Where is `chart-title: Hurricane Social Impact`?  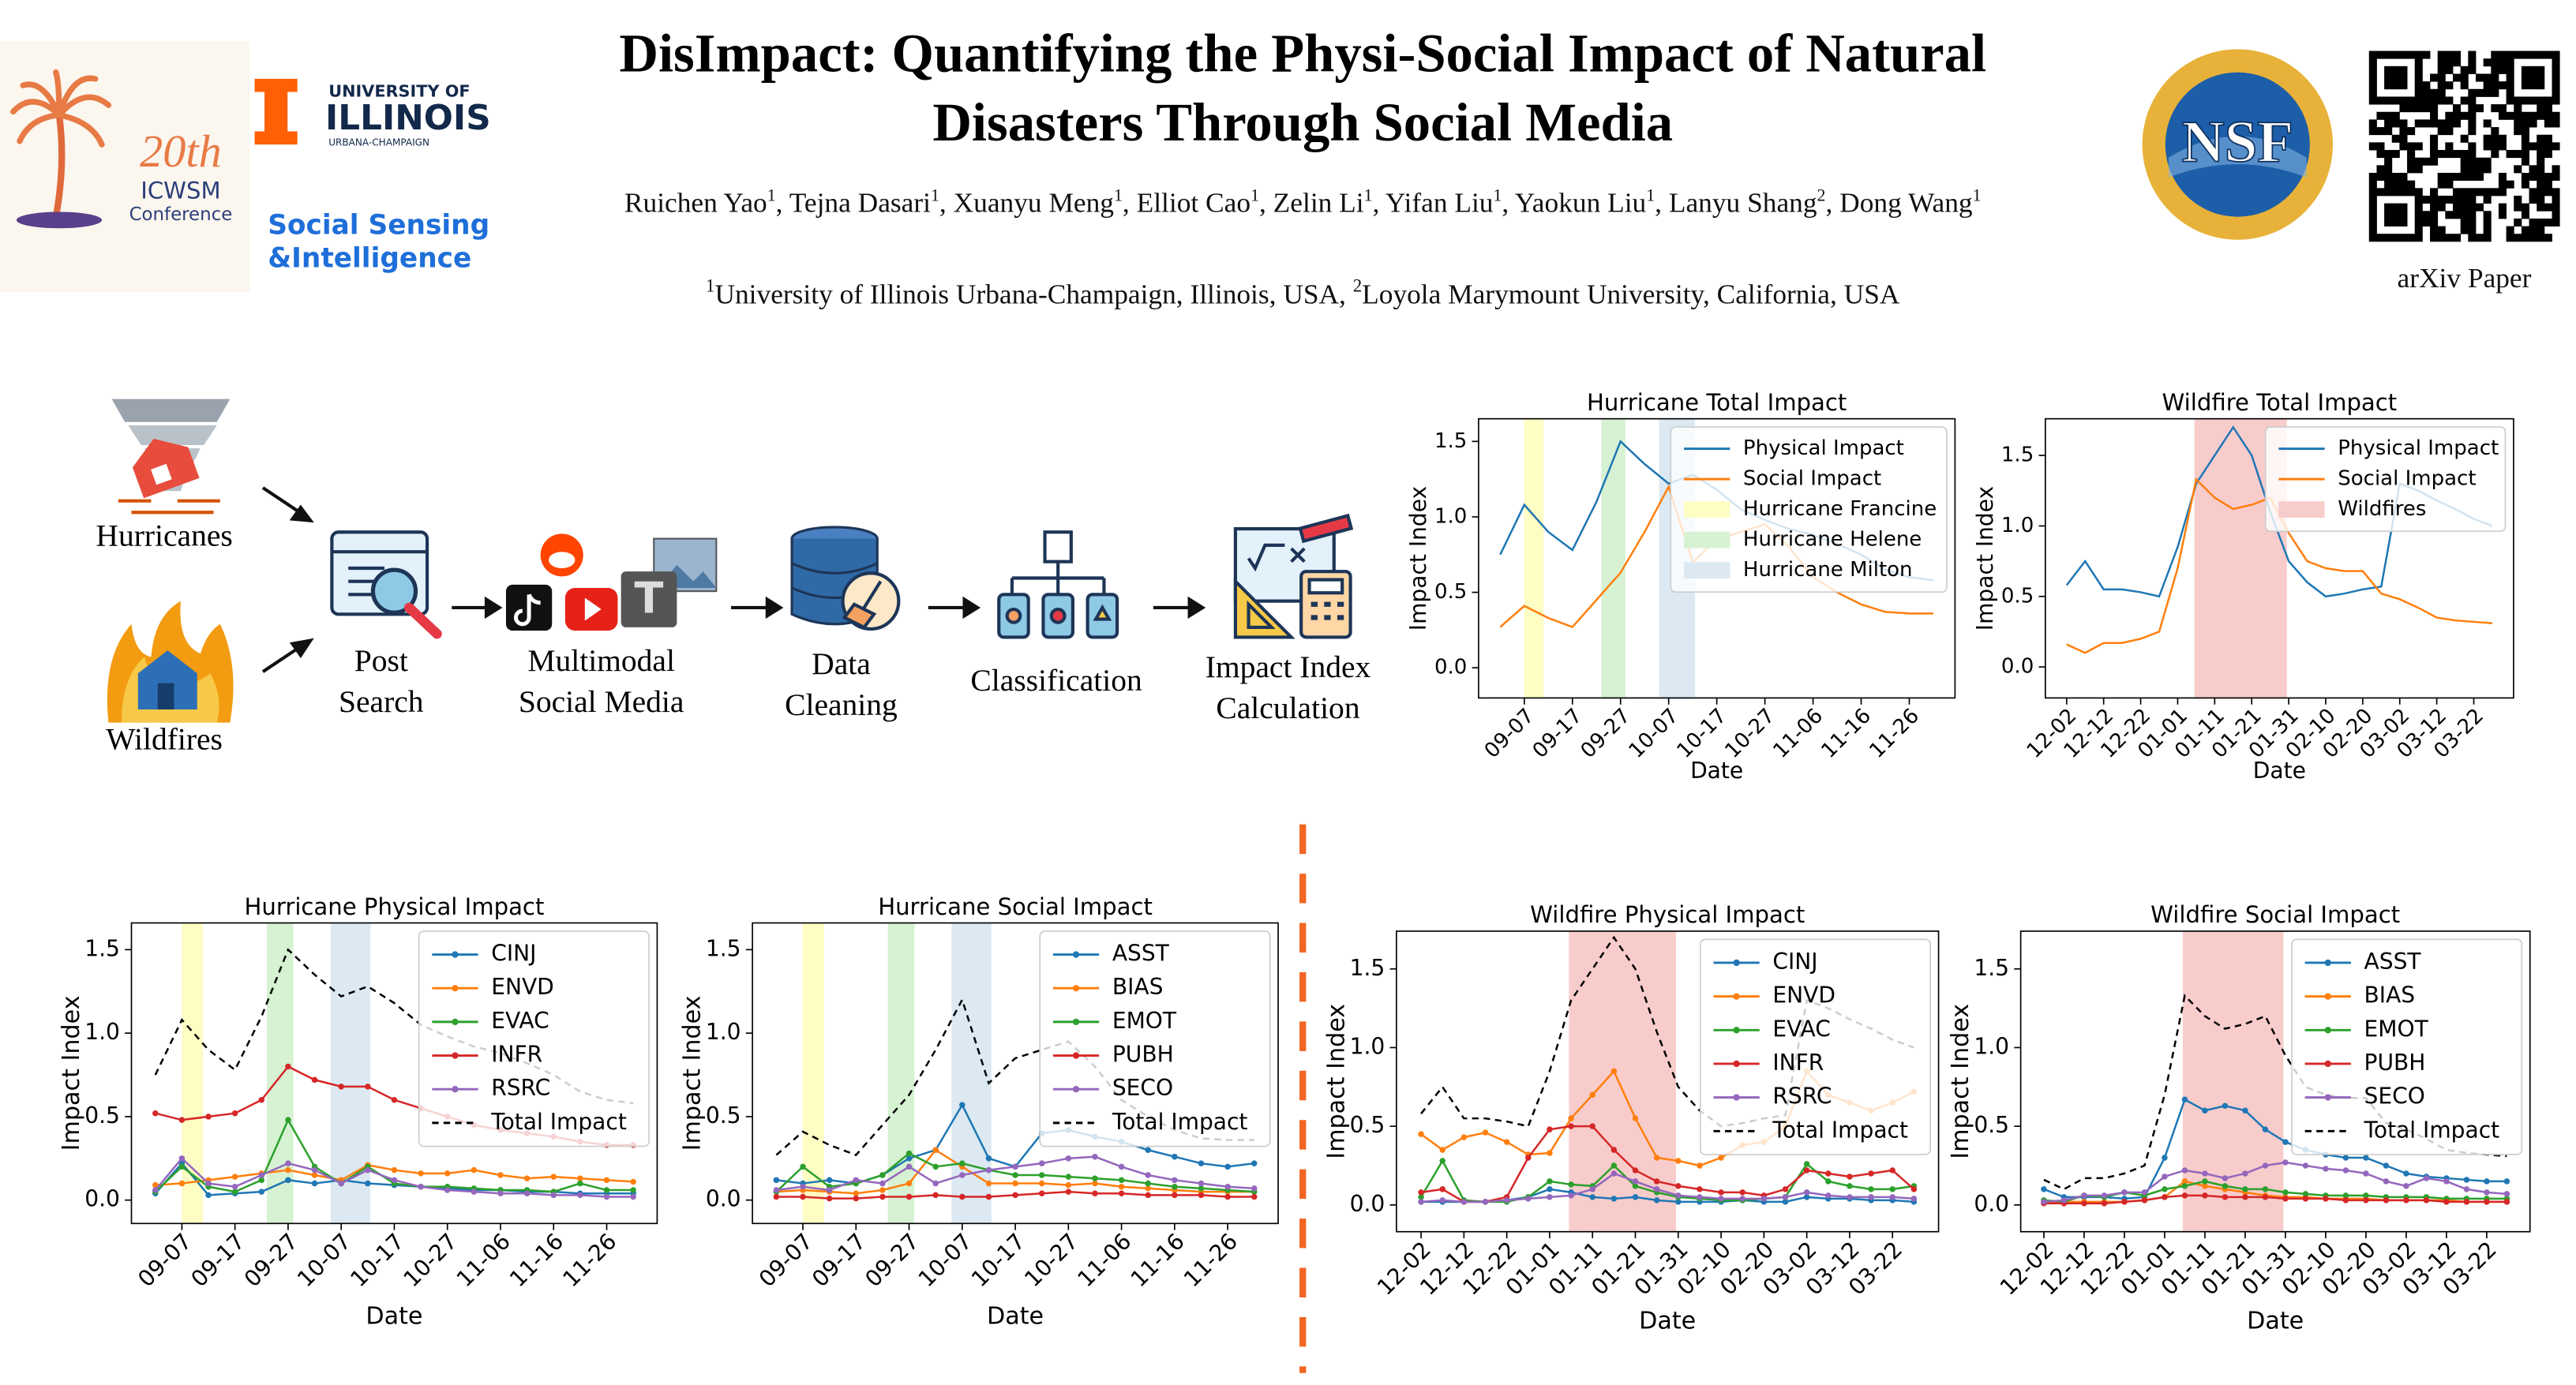
chart-title: Hurricane Social Impact is located at coordinates (1015, 906).